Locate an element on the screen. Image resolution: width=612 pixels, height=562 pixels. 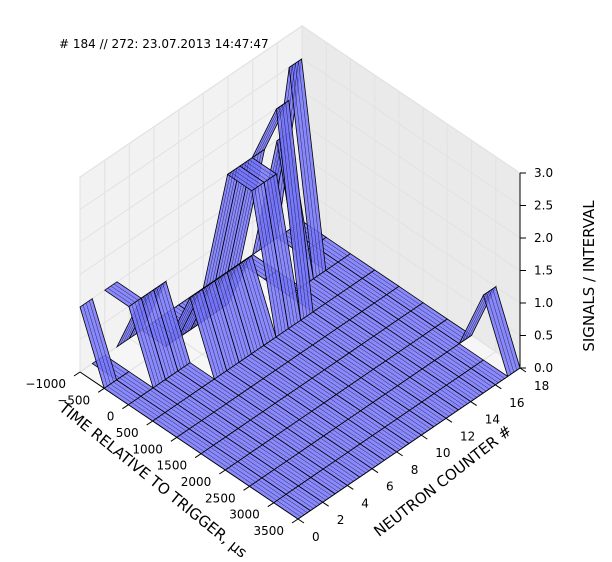
z-tick-label: 3.0 is located at coordinates (543, 173).